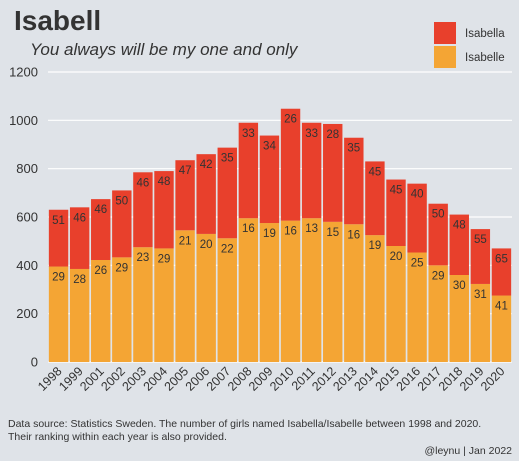  Describe the element at coordinates (480, 295) in the screenshot. I see `rank-label-isabelle-2019: 31` at that location.